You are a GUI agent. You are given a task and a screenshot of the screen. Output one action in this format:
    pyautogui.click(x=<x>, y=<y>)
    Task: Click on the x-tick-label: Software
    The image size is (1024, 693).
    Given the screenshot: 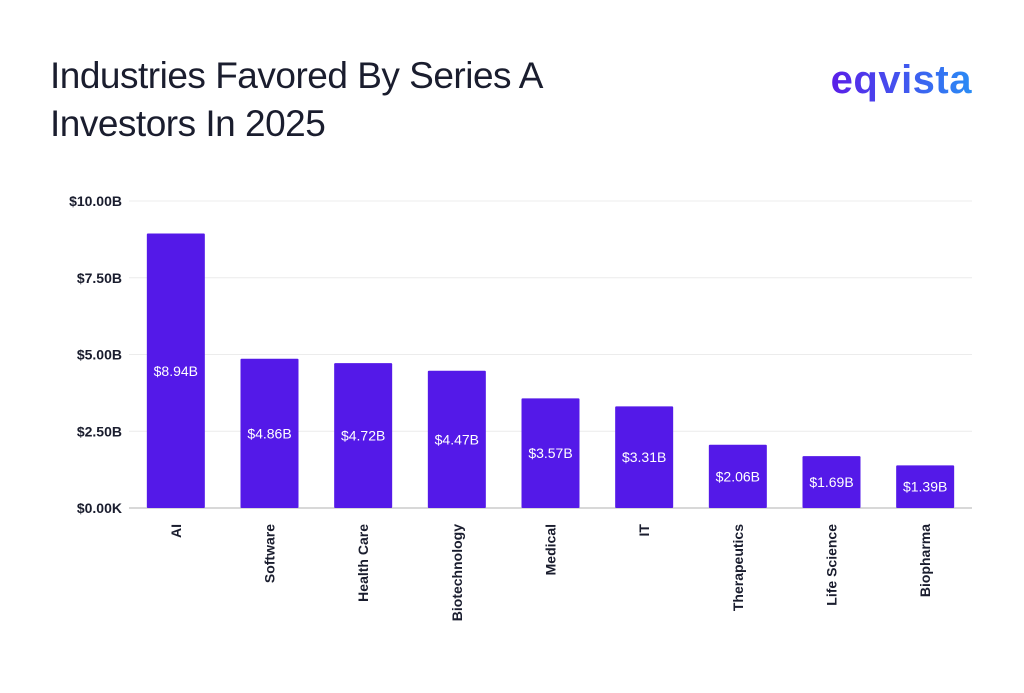 What is the action you would take?
    pyautogui.click(x=270, y=553)
    